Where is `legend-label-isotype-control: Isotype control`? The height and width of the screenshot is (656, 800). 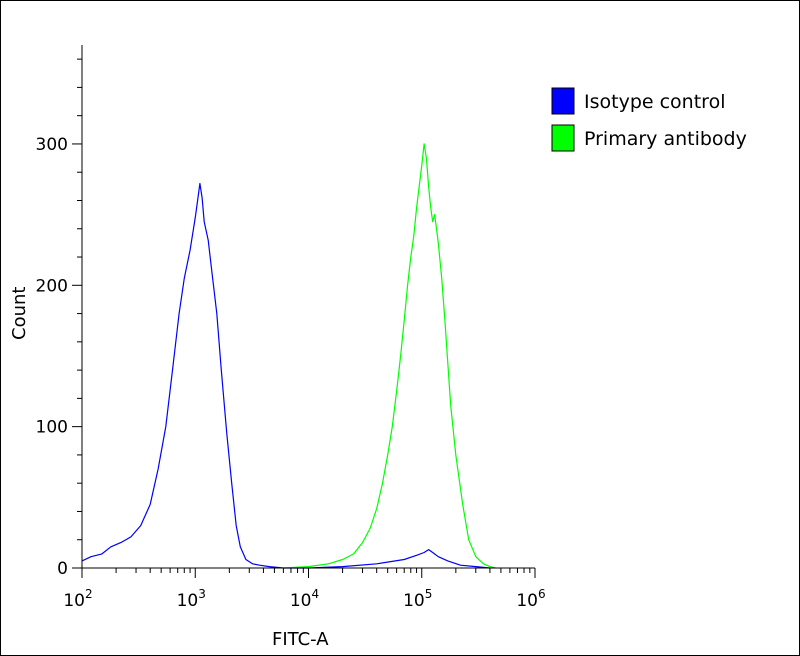
legend-label-isotype-control: Isotype control is located at coordinates (654, 102).